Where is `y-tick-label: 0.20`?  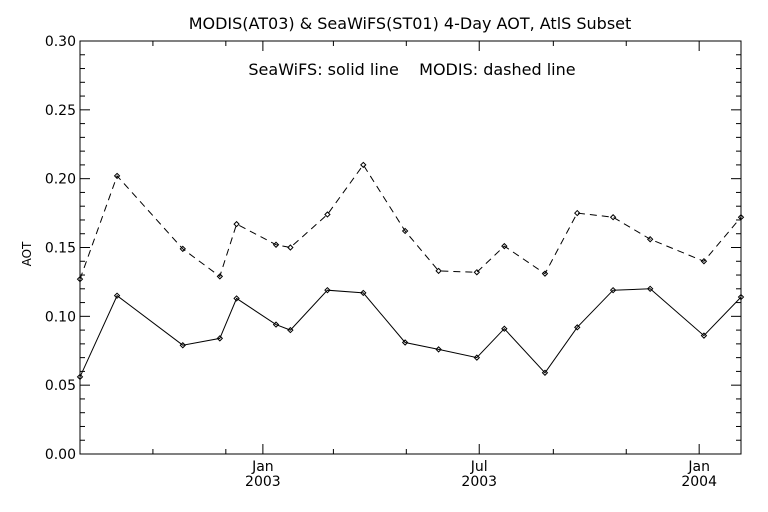
y-tick-label: 0.20 is located at coordinates (60, 180).